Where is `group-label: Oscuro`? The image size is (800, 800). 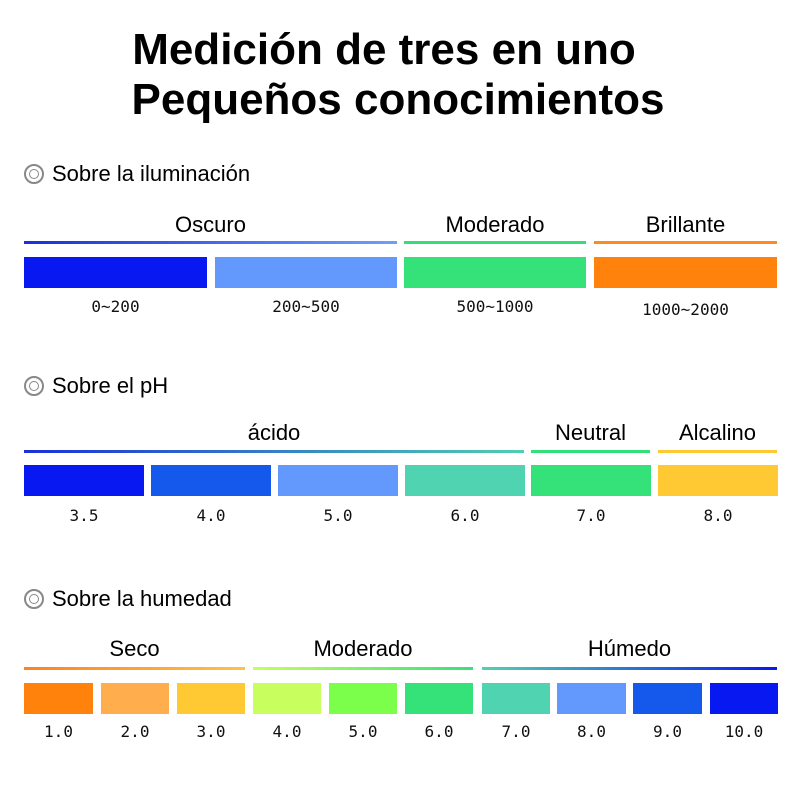 group-label: Oscuro is located at coordinates (210, 224).